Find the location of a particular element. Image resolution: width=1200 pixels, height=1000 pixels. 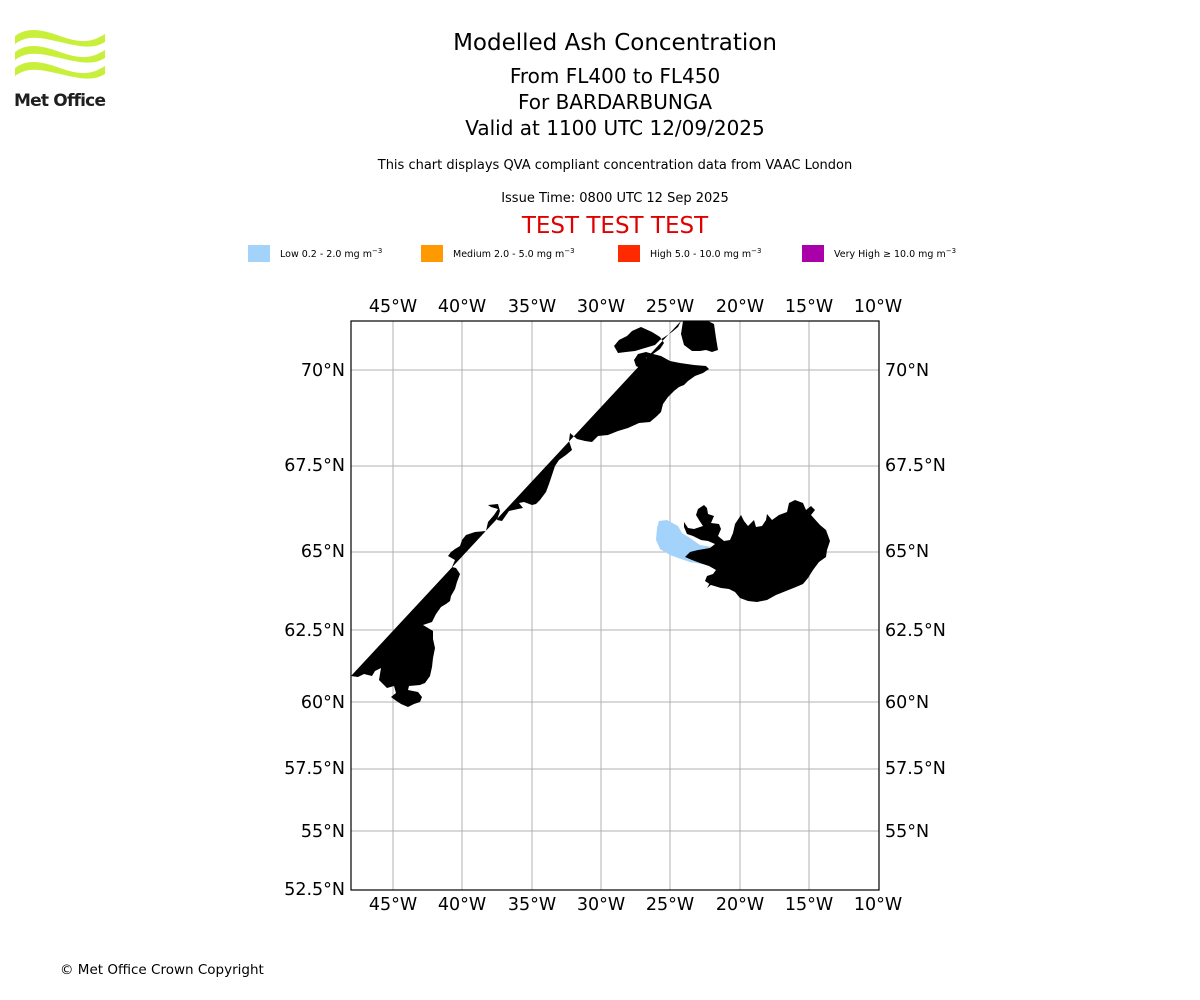

lon-label-top-40w: 40°W is located at coordinates (462, 307).